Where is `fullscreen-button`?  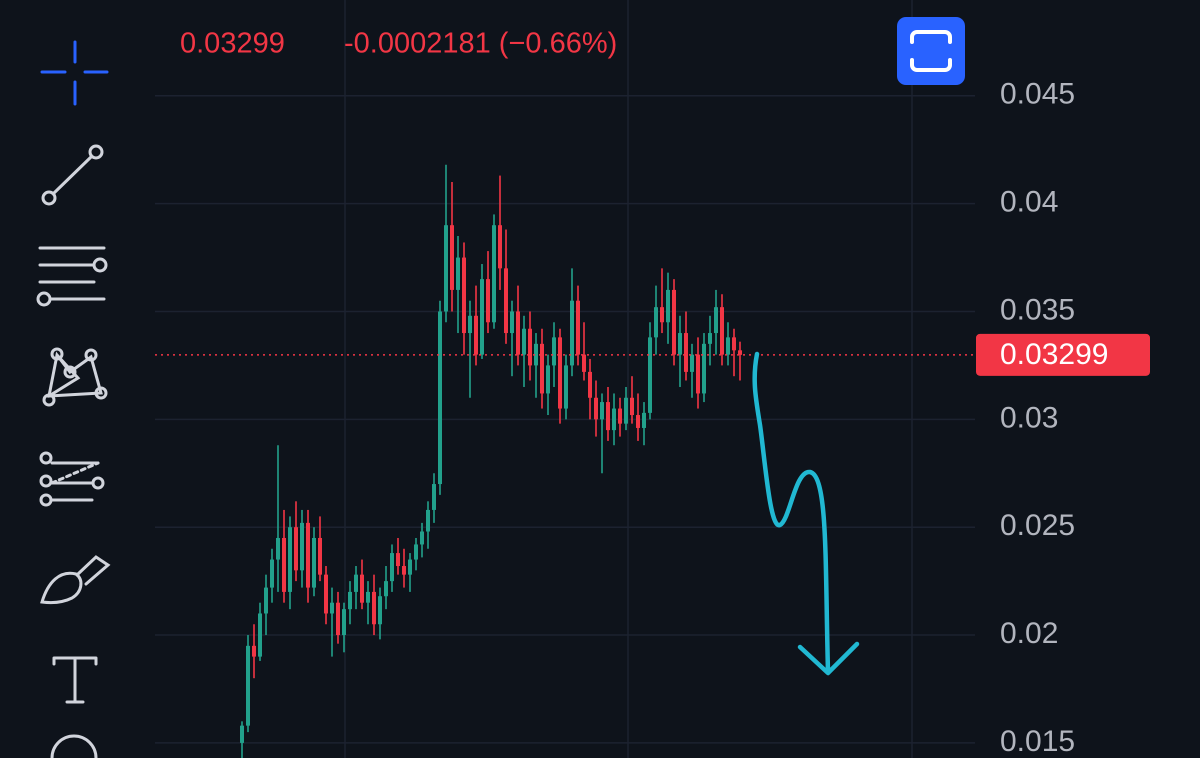 fullscreen-button is located at coordinates (931, 51).